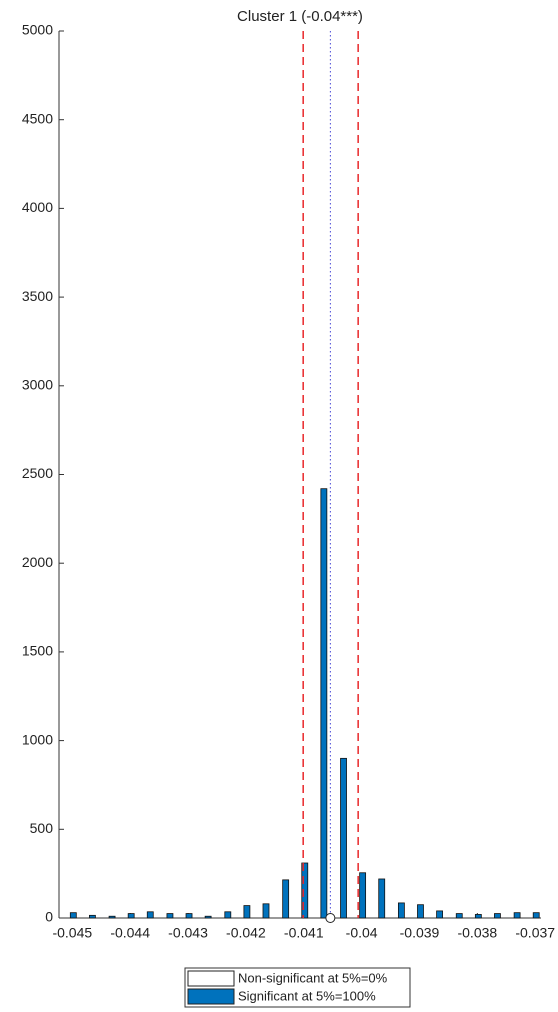 Image resolution: width=558 pixels, height=1012 pixels. I want to click on y-tick-label: 2000, so click(37, 562).